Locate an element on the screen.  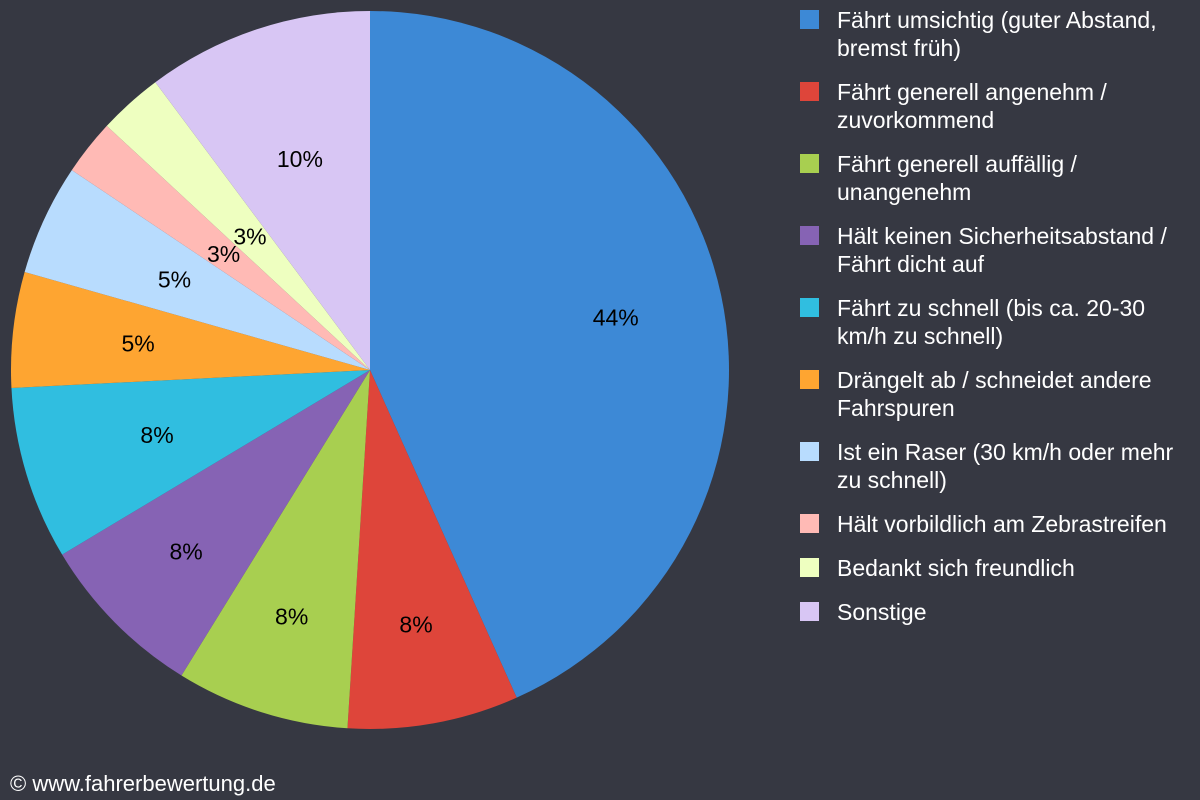
legend-item: Hält vorbildlich am Zebrastreifen is located at coordinates (997, 524).